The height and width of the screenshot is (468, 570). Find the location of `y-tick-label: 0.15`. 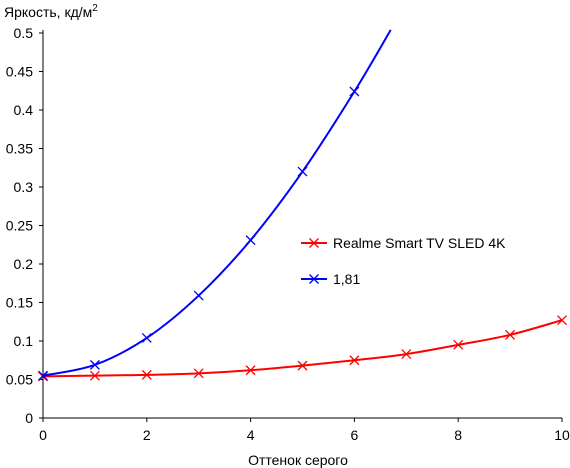

y-tick-label: 0.15 is located at coordinates (19, 303).